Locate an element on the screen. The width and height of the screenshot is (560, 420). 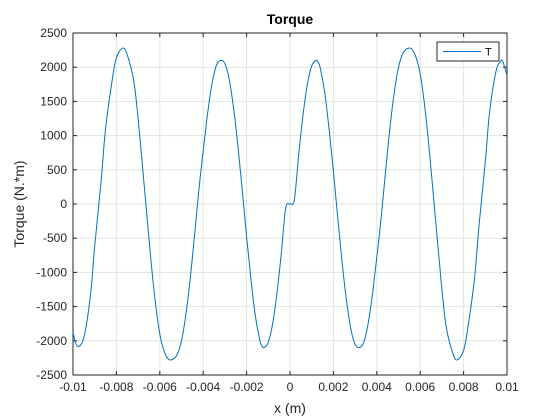
y-tick-label: 0 is located at coordinates (63, 204).